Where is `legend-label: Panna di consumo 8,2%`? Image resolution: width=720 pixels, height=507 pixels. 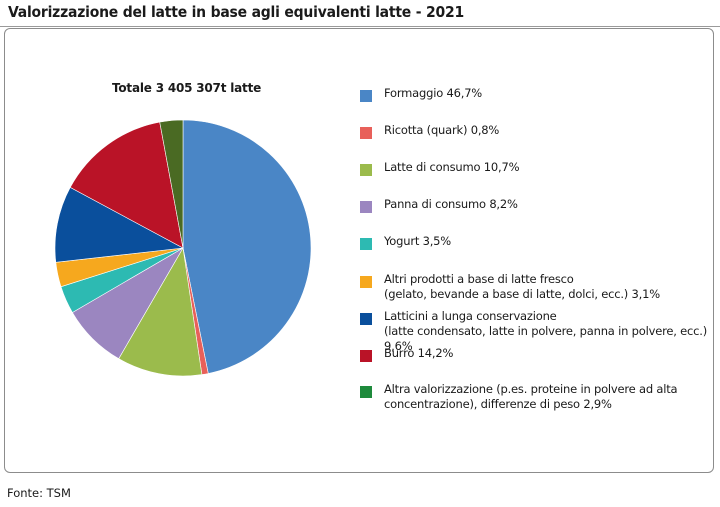
legend-label: Panna di consumo 8,2% is located at coordinates (451, 204).